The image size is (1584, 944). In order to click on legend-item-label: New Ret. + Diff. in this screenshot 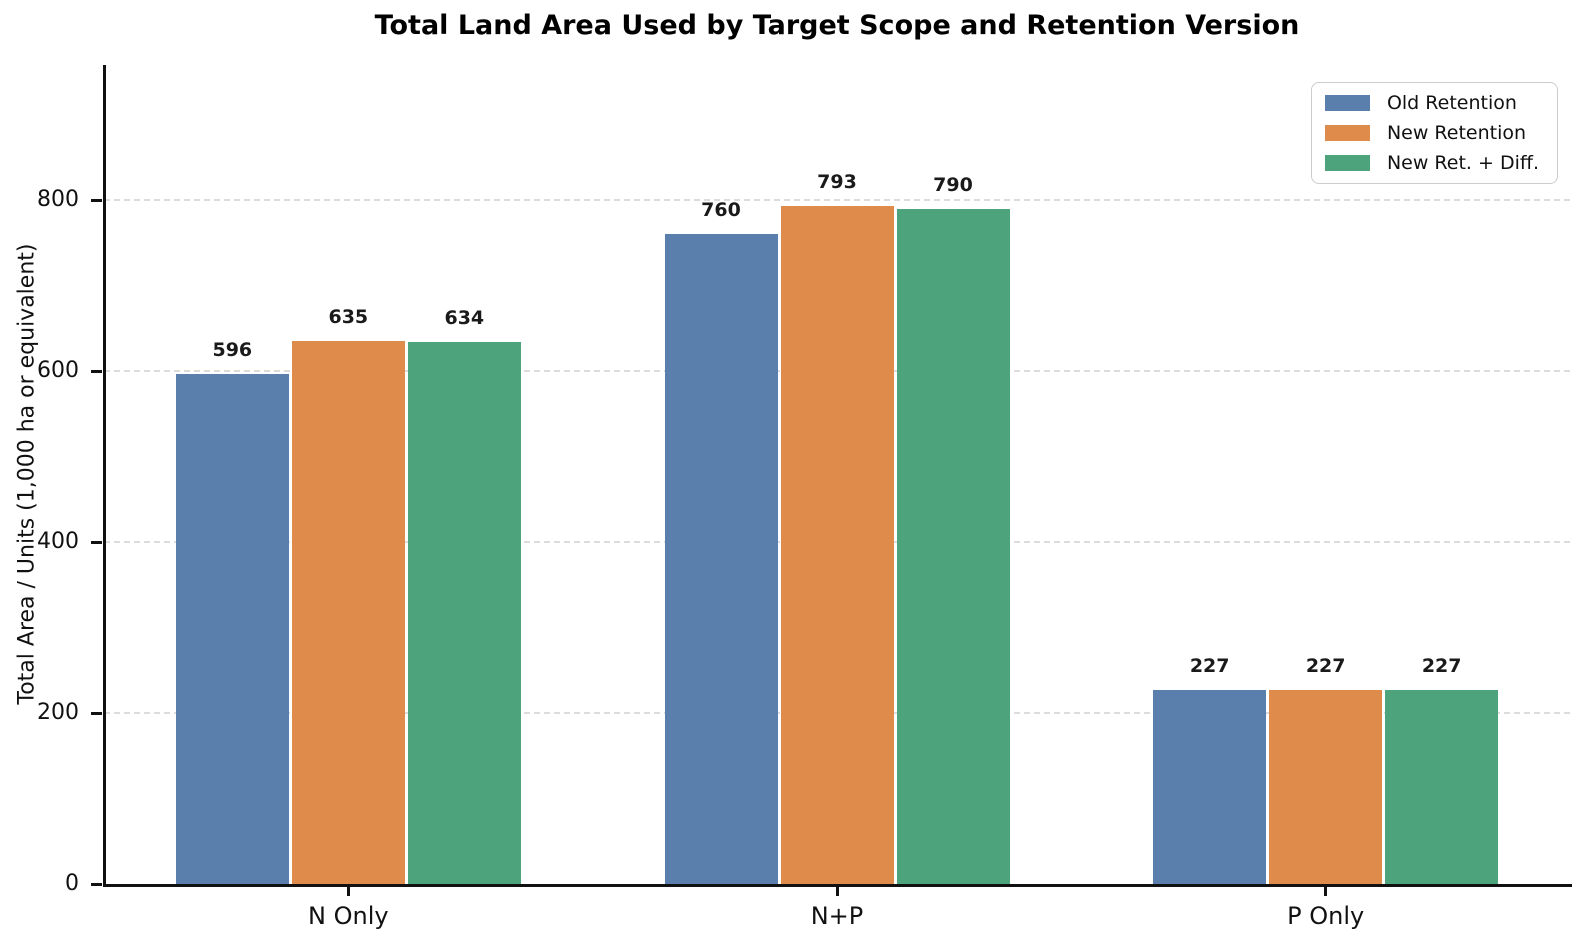, I will do `click(1462, 163)`.